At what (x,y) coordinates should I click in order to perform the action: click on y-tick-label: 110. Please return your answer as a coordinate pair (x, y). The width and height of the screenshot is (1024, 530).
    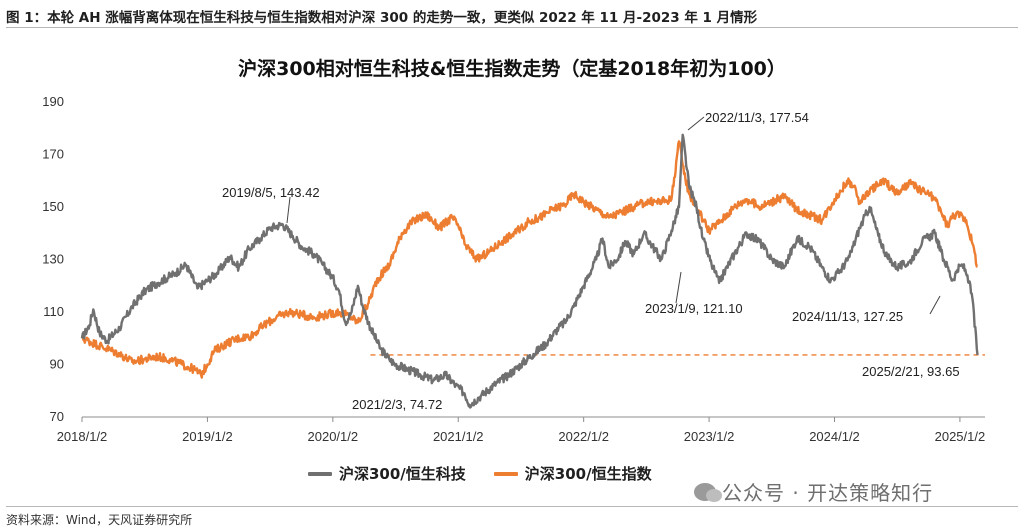
    Looking at the image, I should click on (53, 311).